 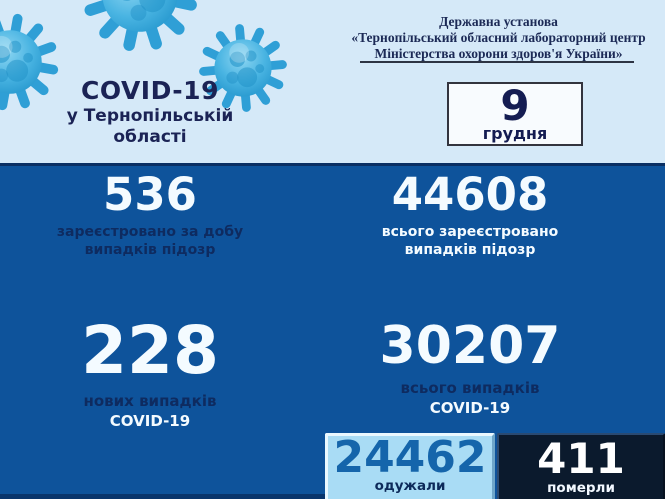 What do you see at coordinates (150, 401) in the screenshot?
I see `stat-label-line: нових випадків` at bounding box center [150, 401].